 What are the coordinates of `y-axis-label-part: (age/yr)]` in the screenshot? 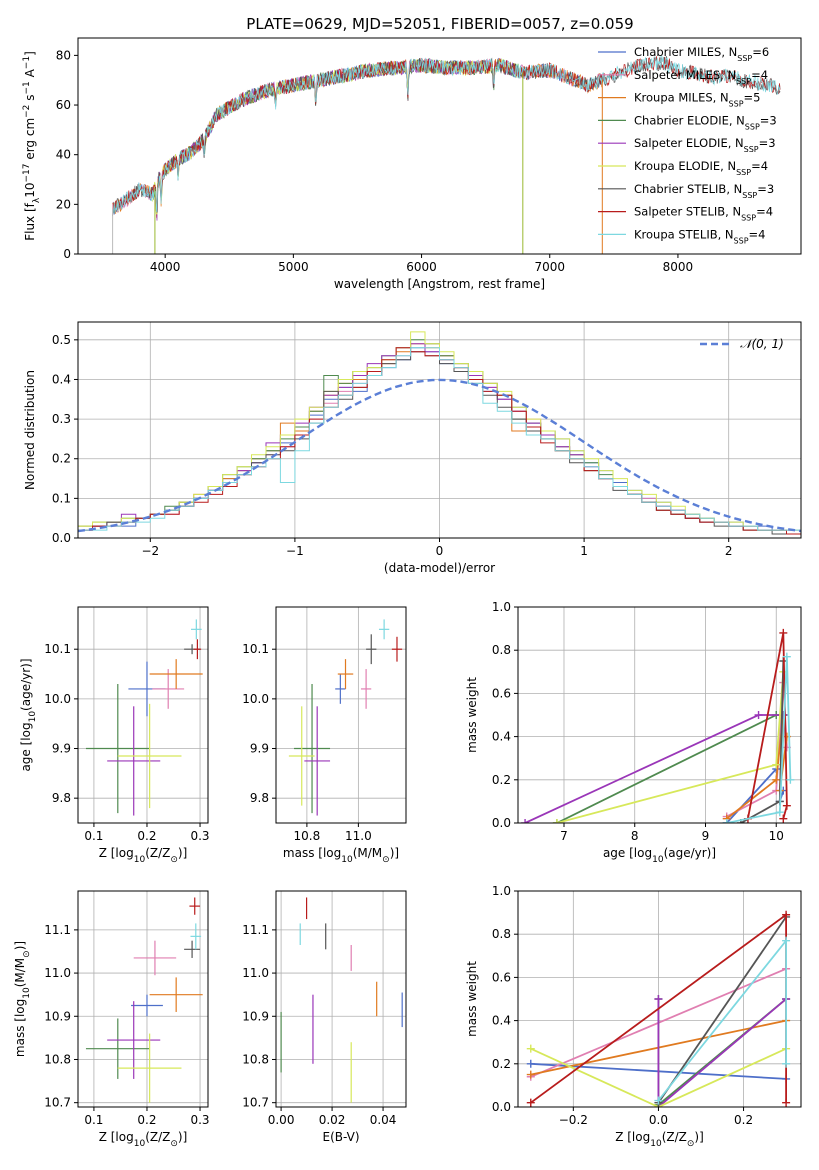 It's located at (26, 684).